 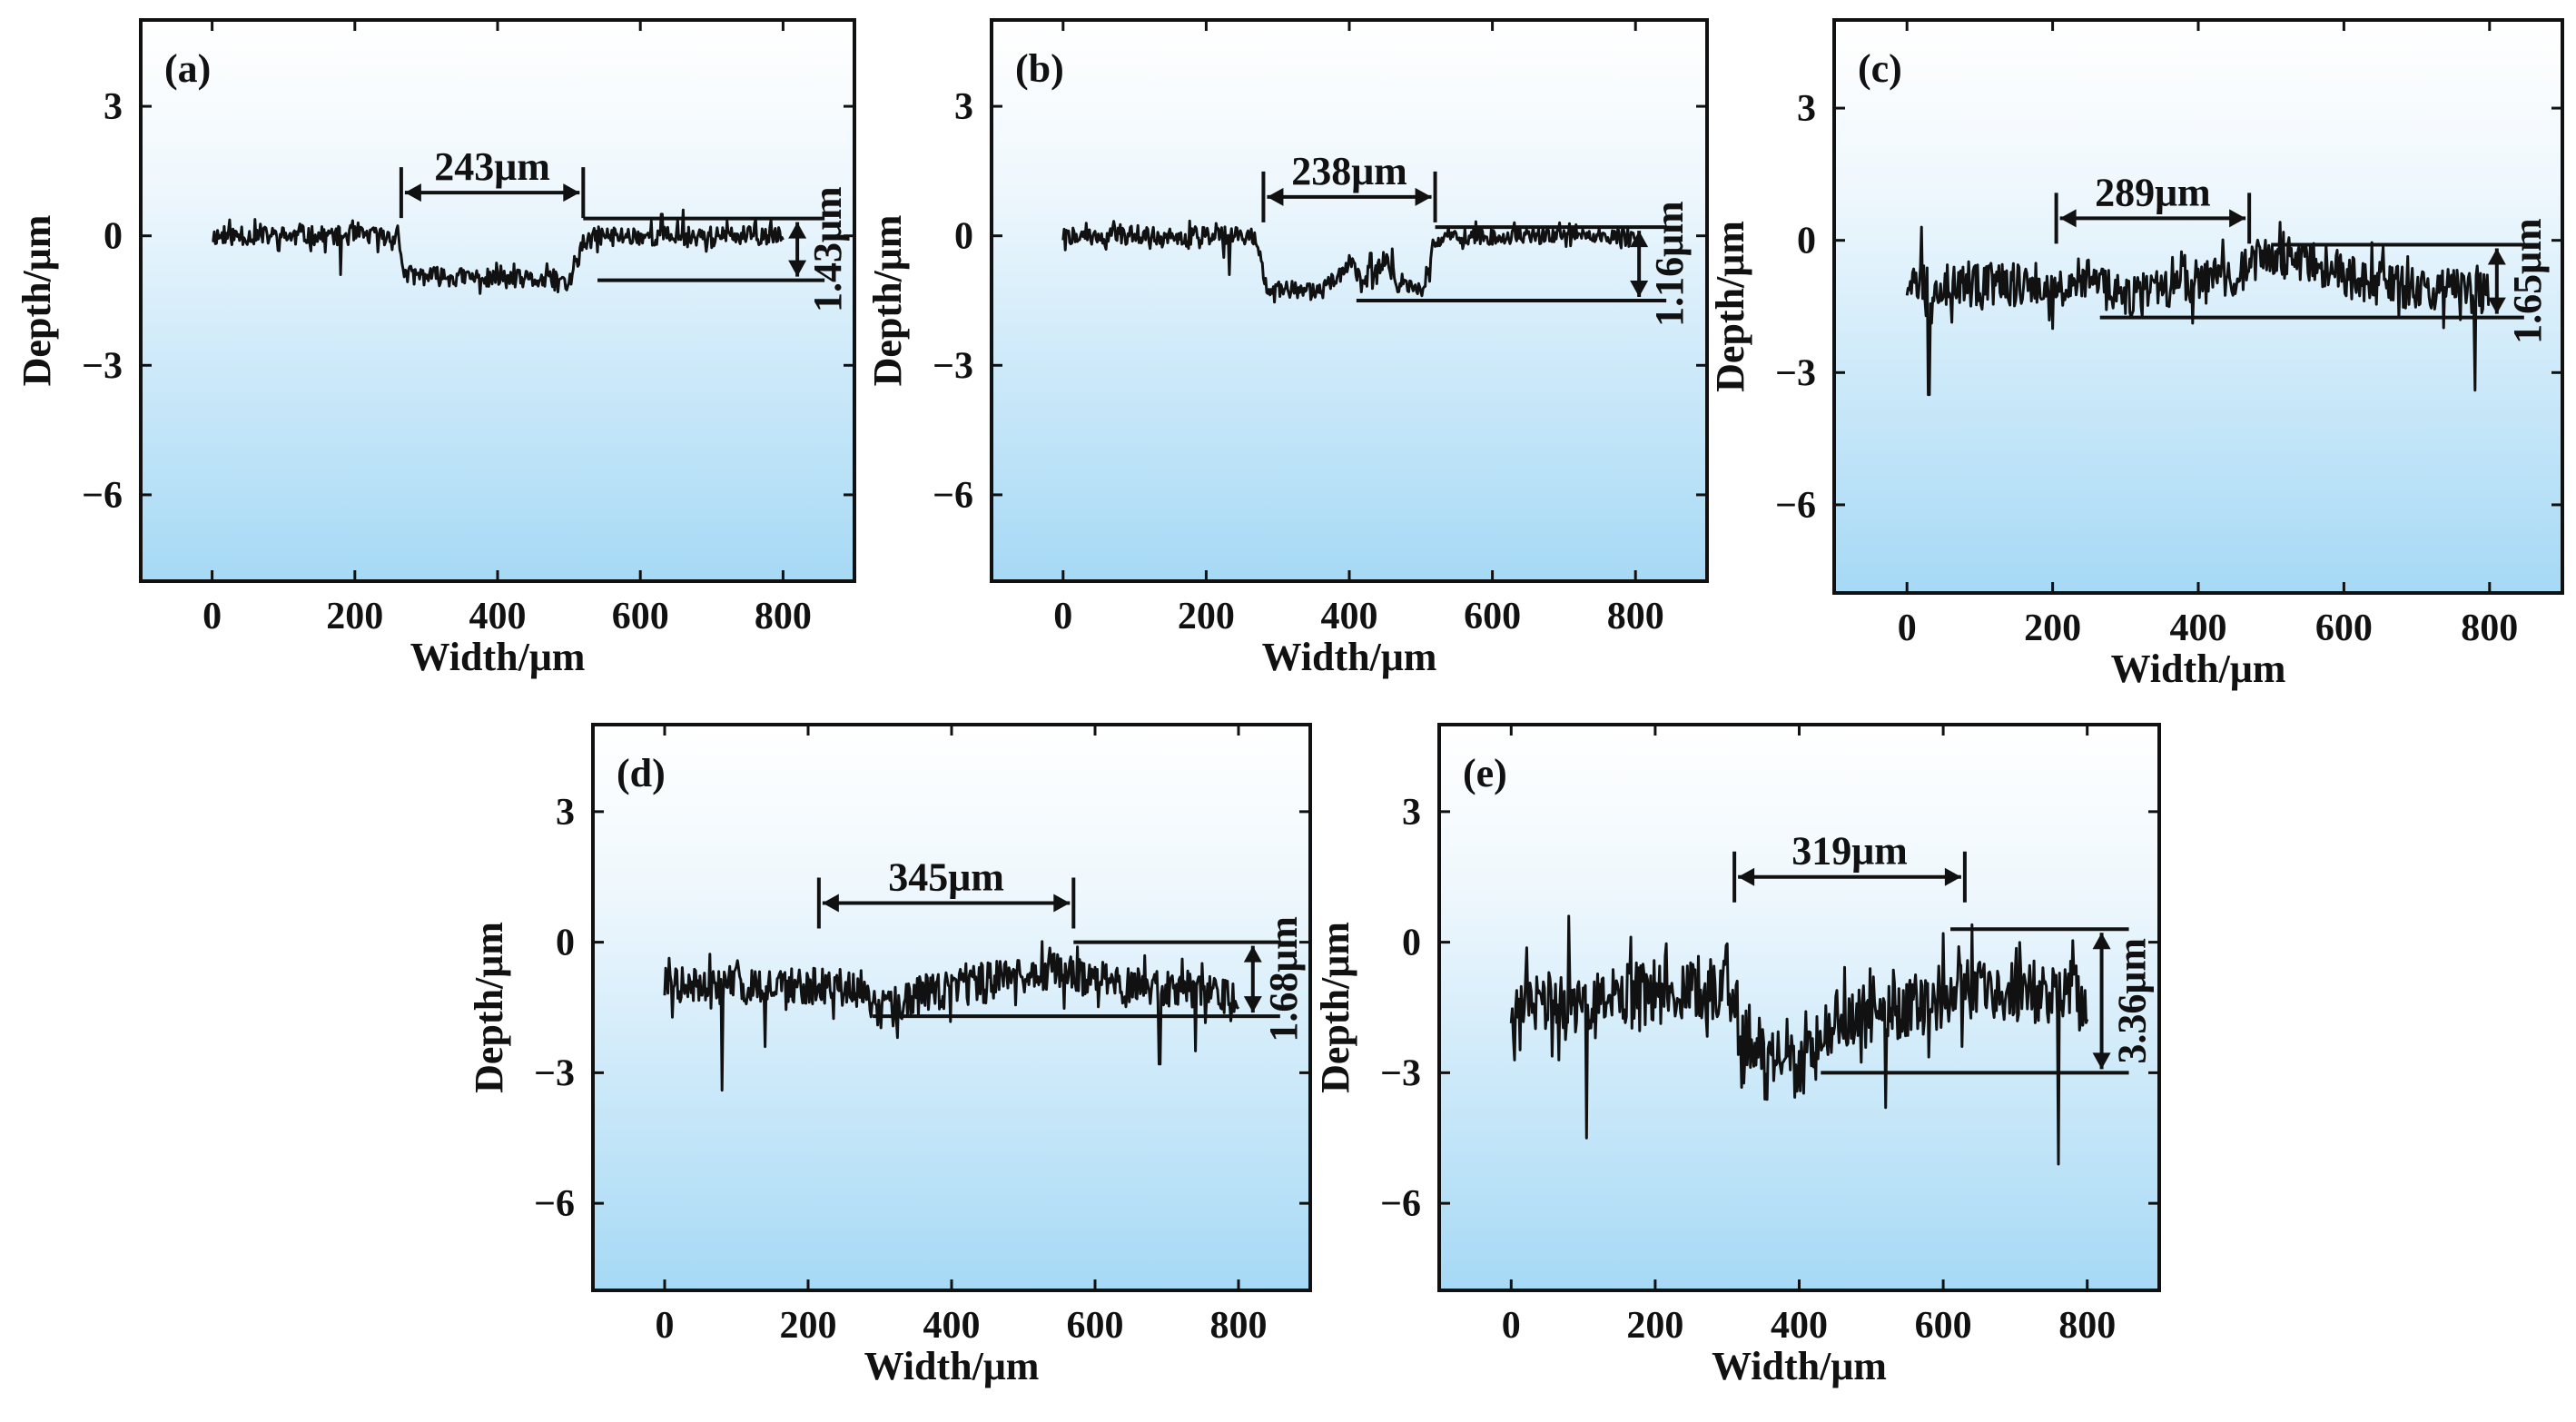 I want to click on width-annotation-label: 243μm, so click(x=492, y=167).